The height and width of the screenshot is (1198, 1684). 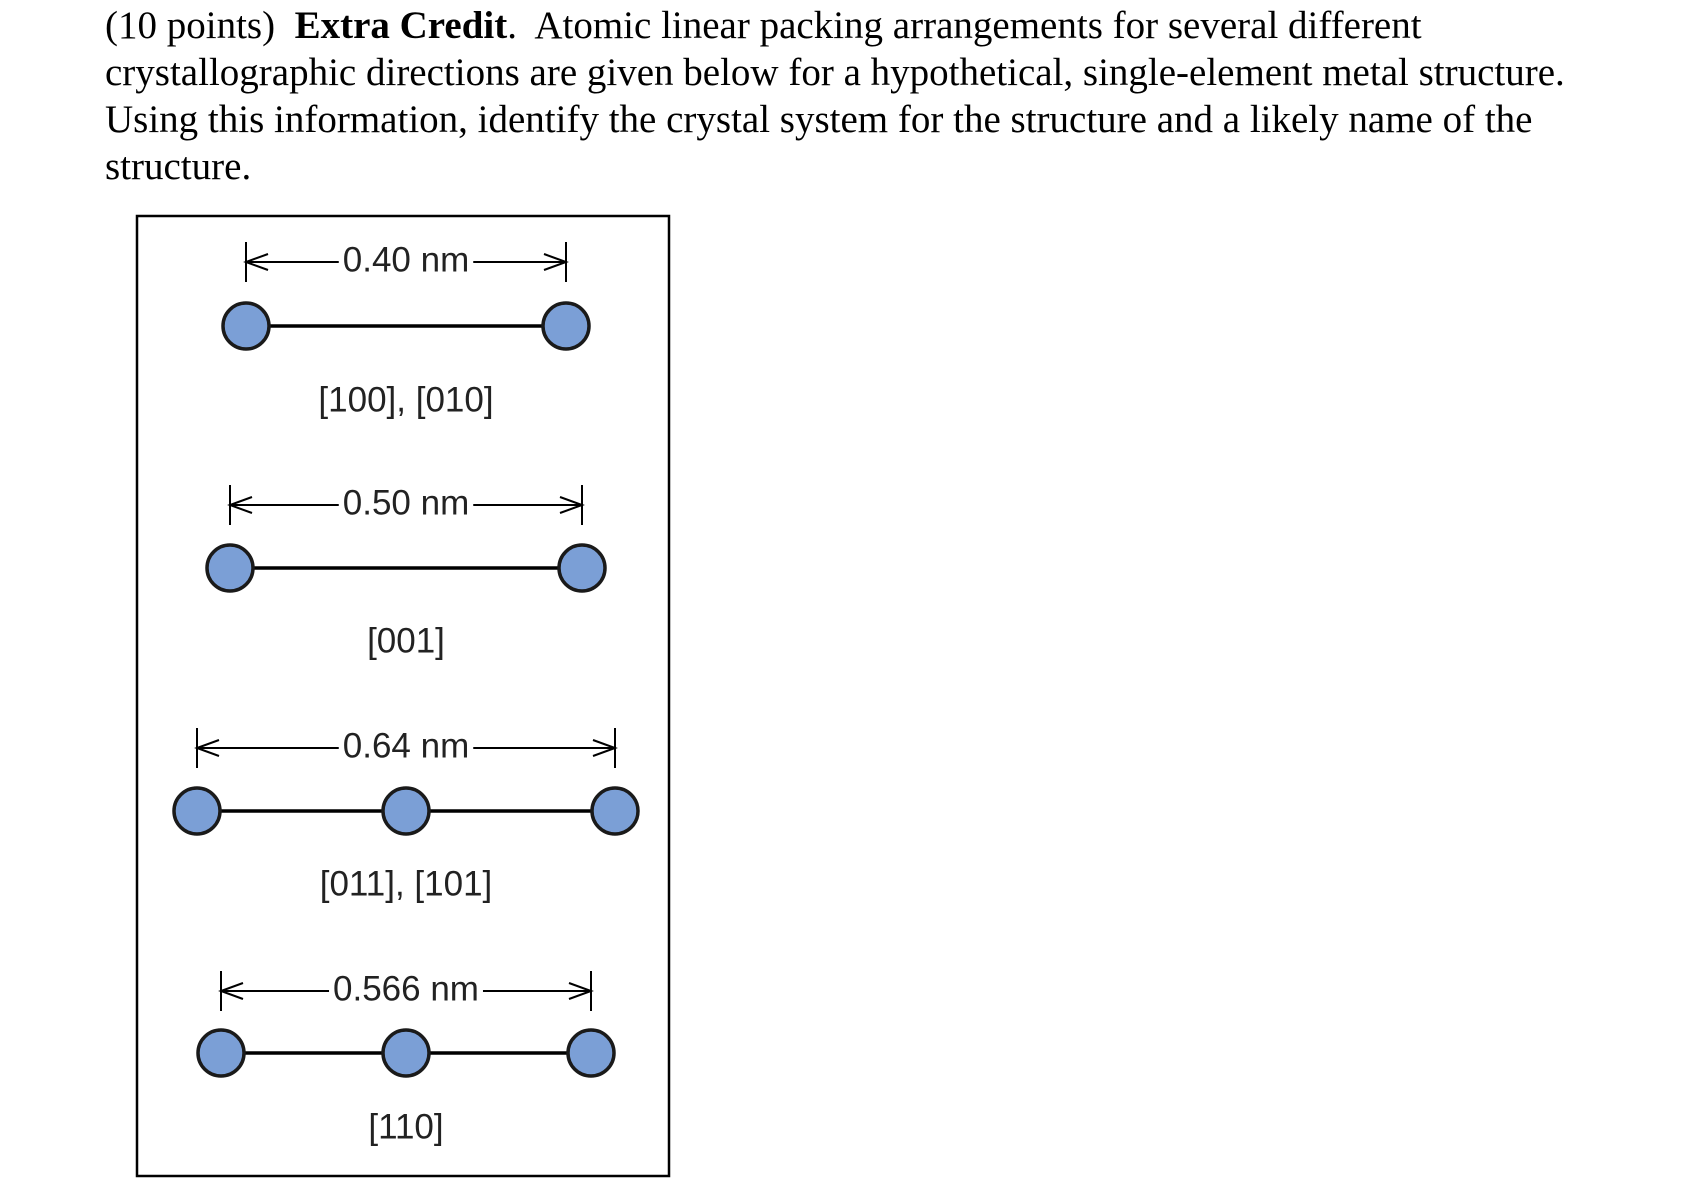 I want to click on arrangement-4: 0.566 nm [110], so click(x=406, y=1057).